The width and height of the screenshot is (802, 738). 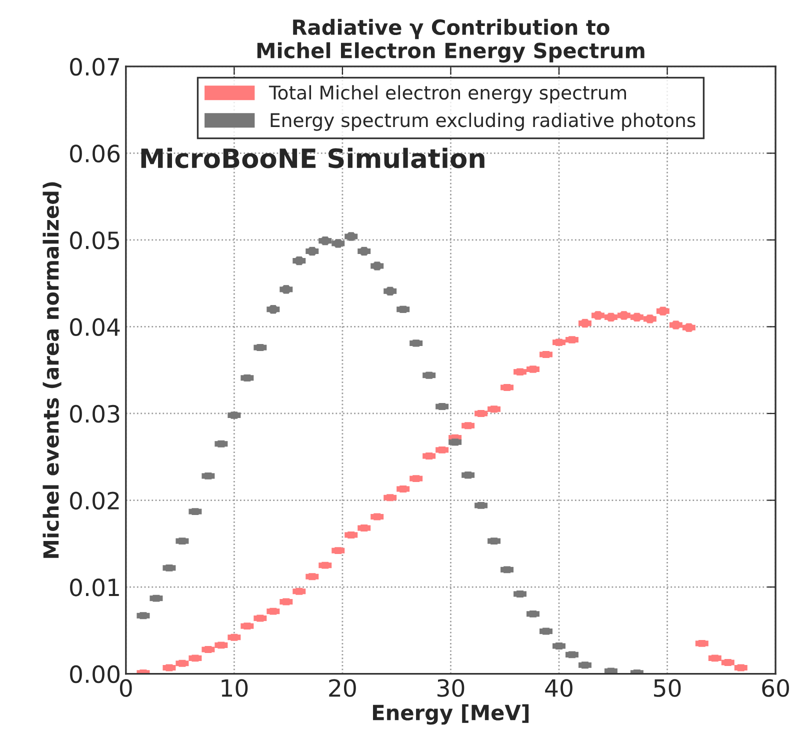 I want to click on y-tick-label: 0.00, so click(x=95, y=674).